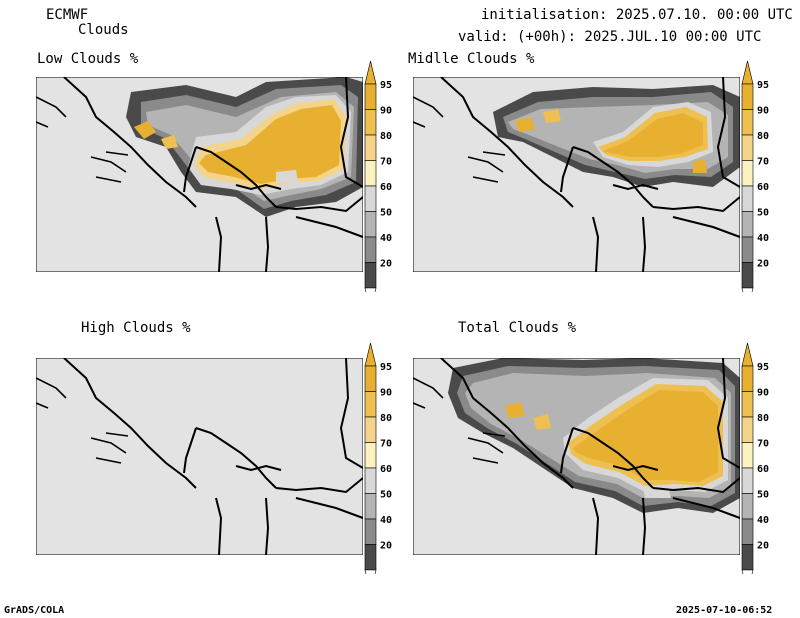 This screenshot has height=618, width=800. I want to click on borders-middle, so click(590, 174).